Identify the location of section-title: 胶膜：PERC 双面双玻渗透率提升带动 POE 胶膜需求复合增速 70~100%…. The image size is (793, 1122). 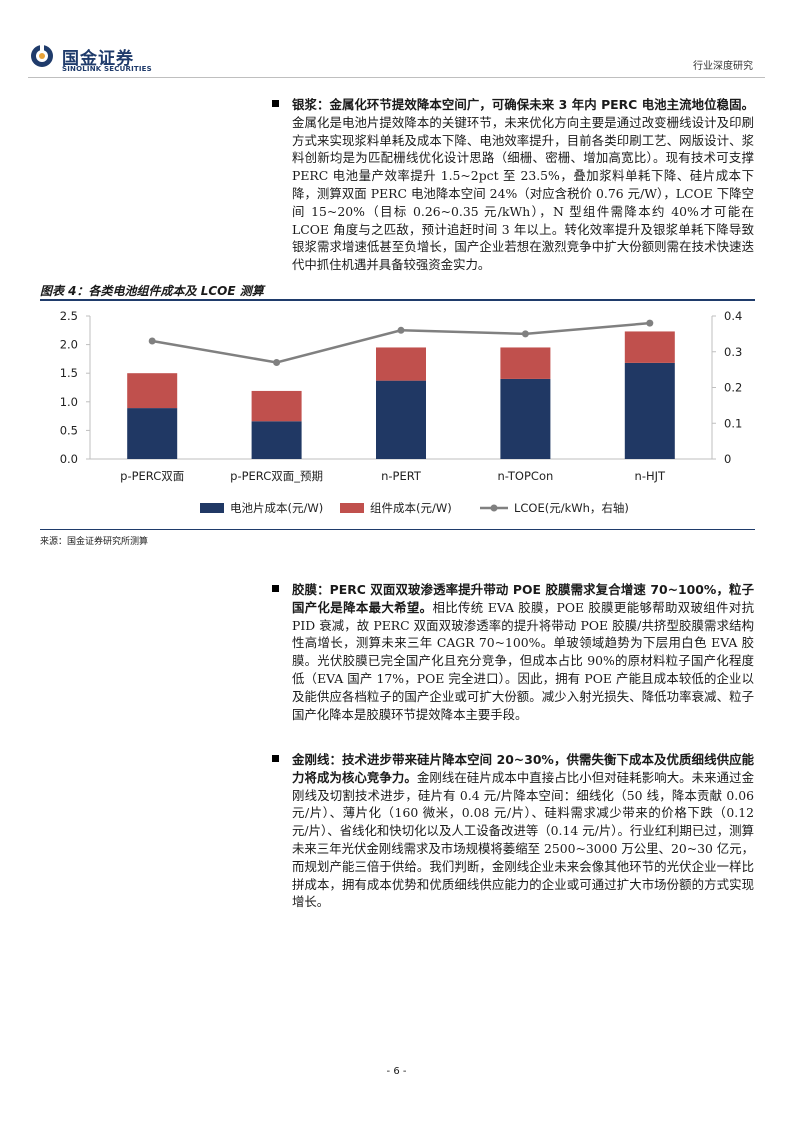
(523, 598).